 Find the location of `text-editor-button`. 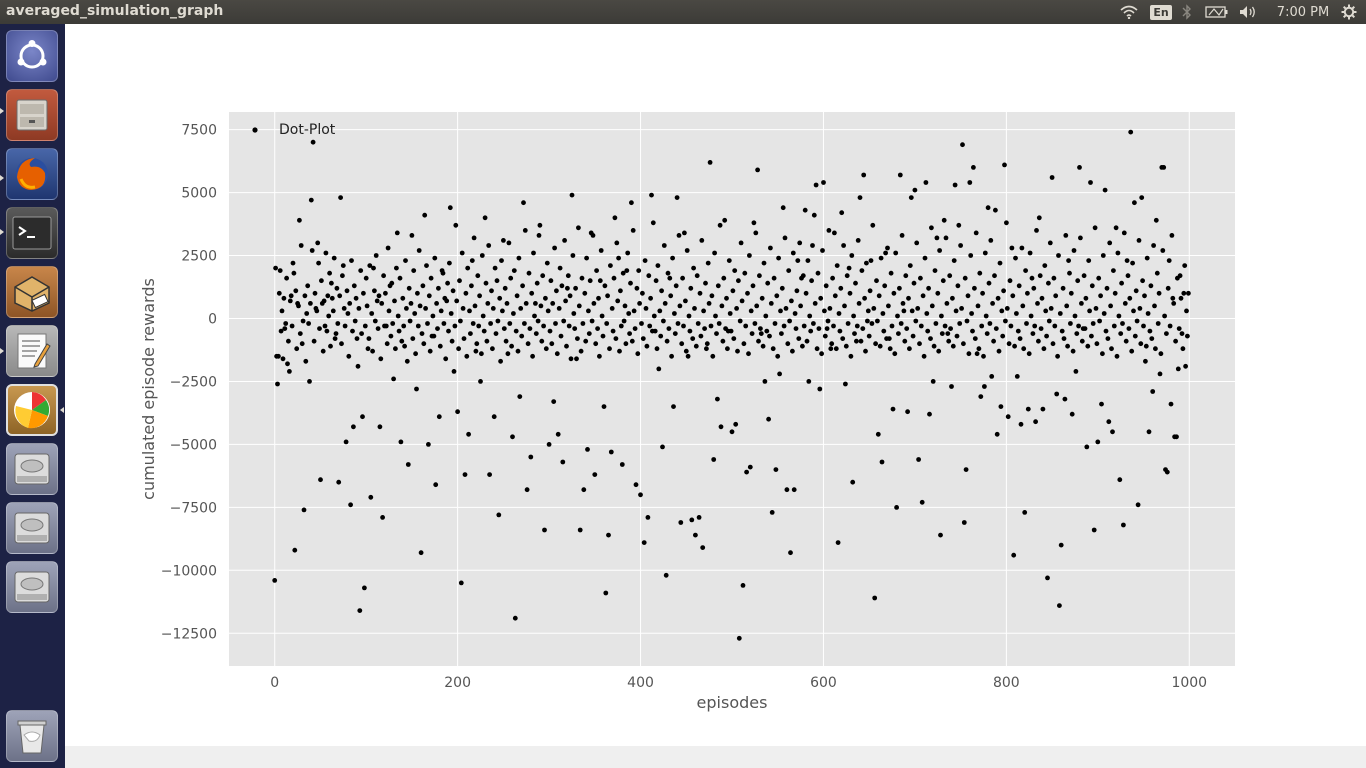

text-editor-button is located at coordinates (32, 351).